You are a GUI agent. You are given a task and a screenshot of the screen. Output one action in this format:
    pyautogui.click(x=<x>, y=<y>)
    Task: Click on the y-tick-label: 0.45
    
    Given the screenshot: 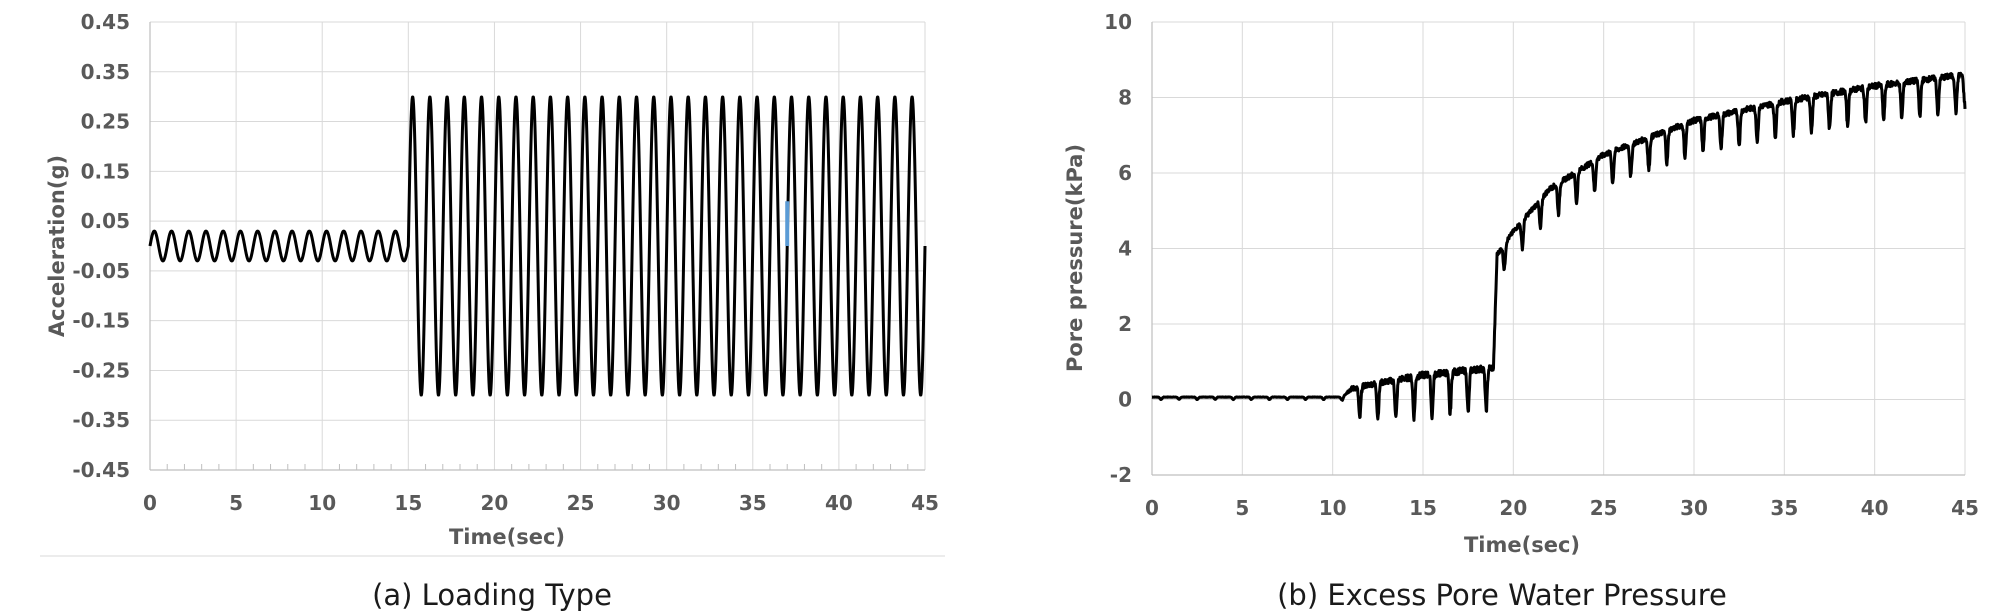 What is the action you would take?
    pyautogui.click(x=105, y=22)
    